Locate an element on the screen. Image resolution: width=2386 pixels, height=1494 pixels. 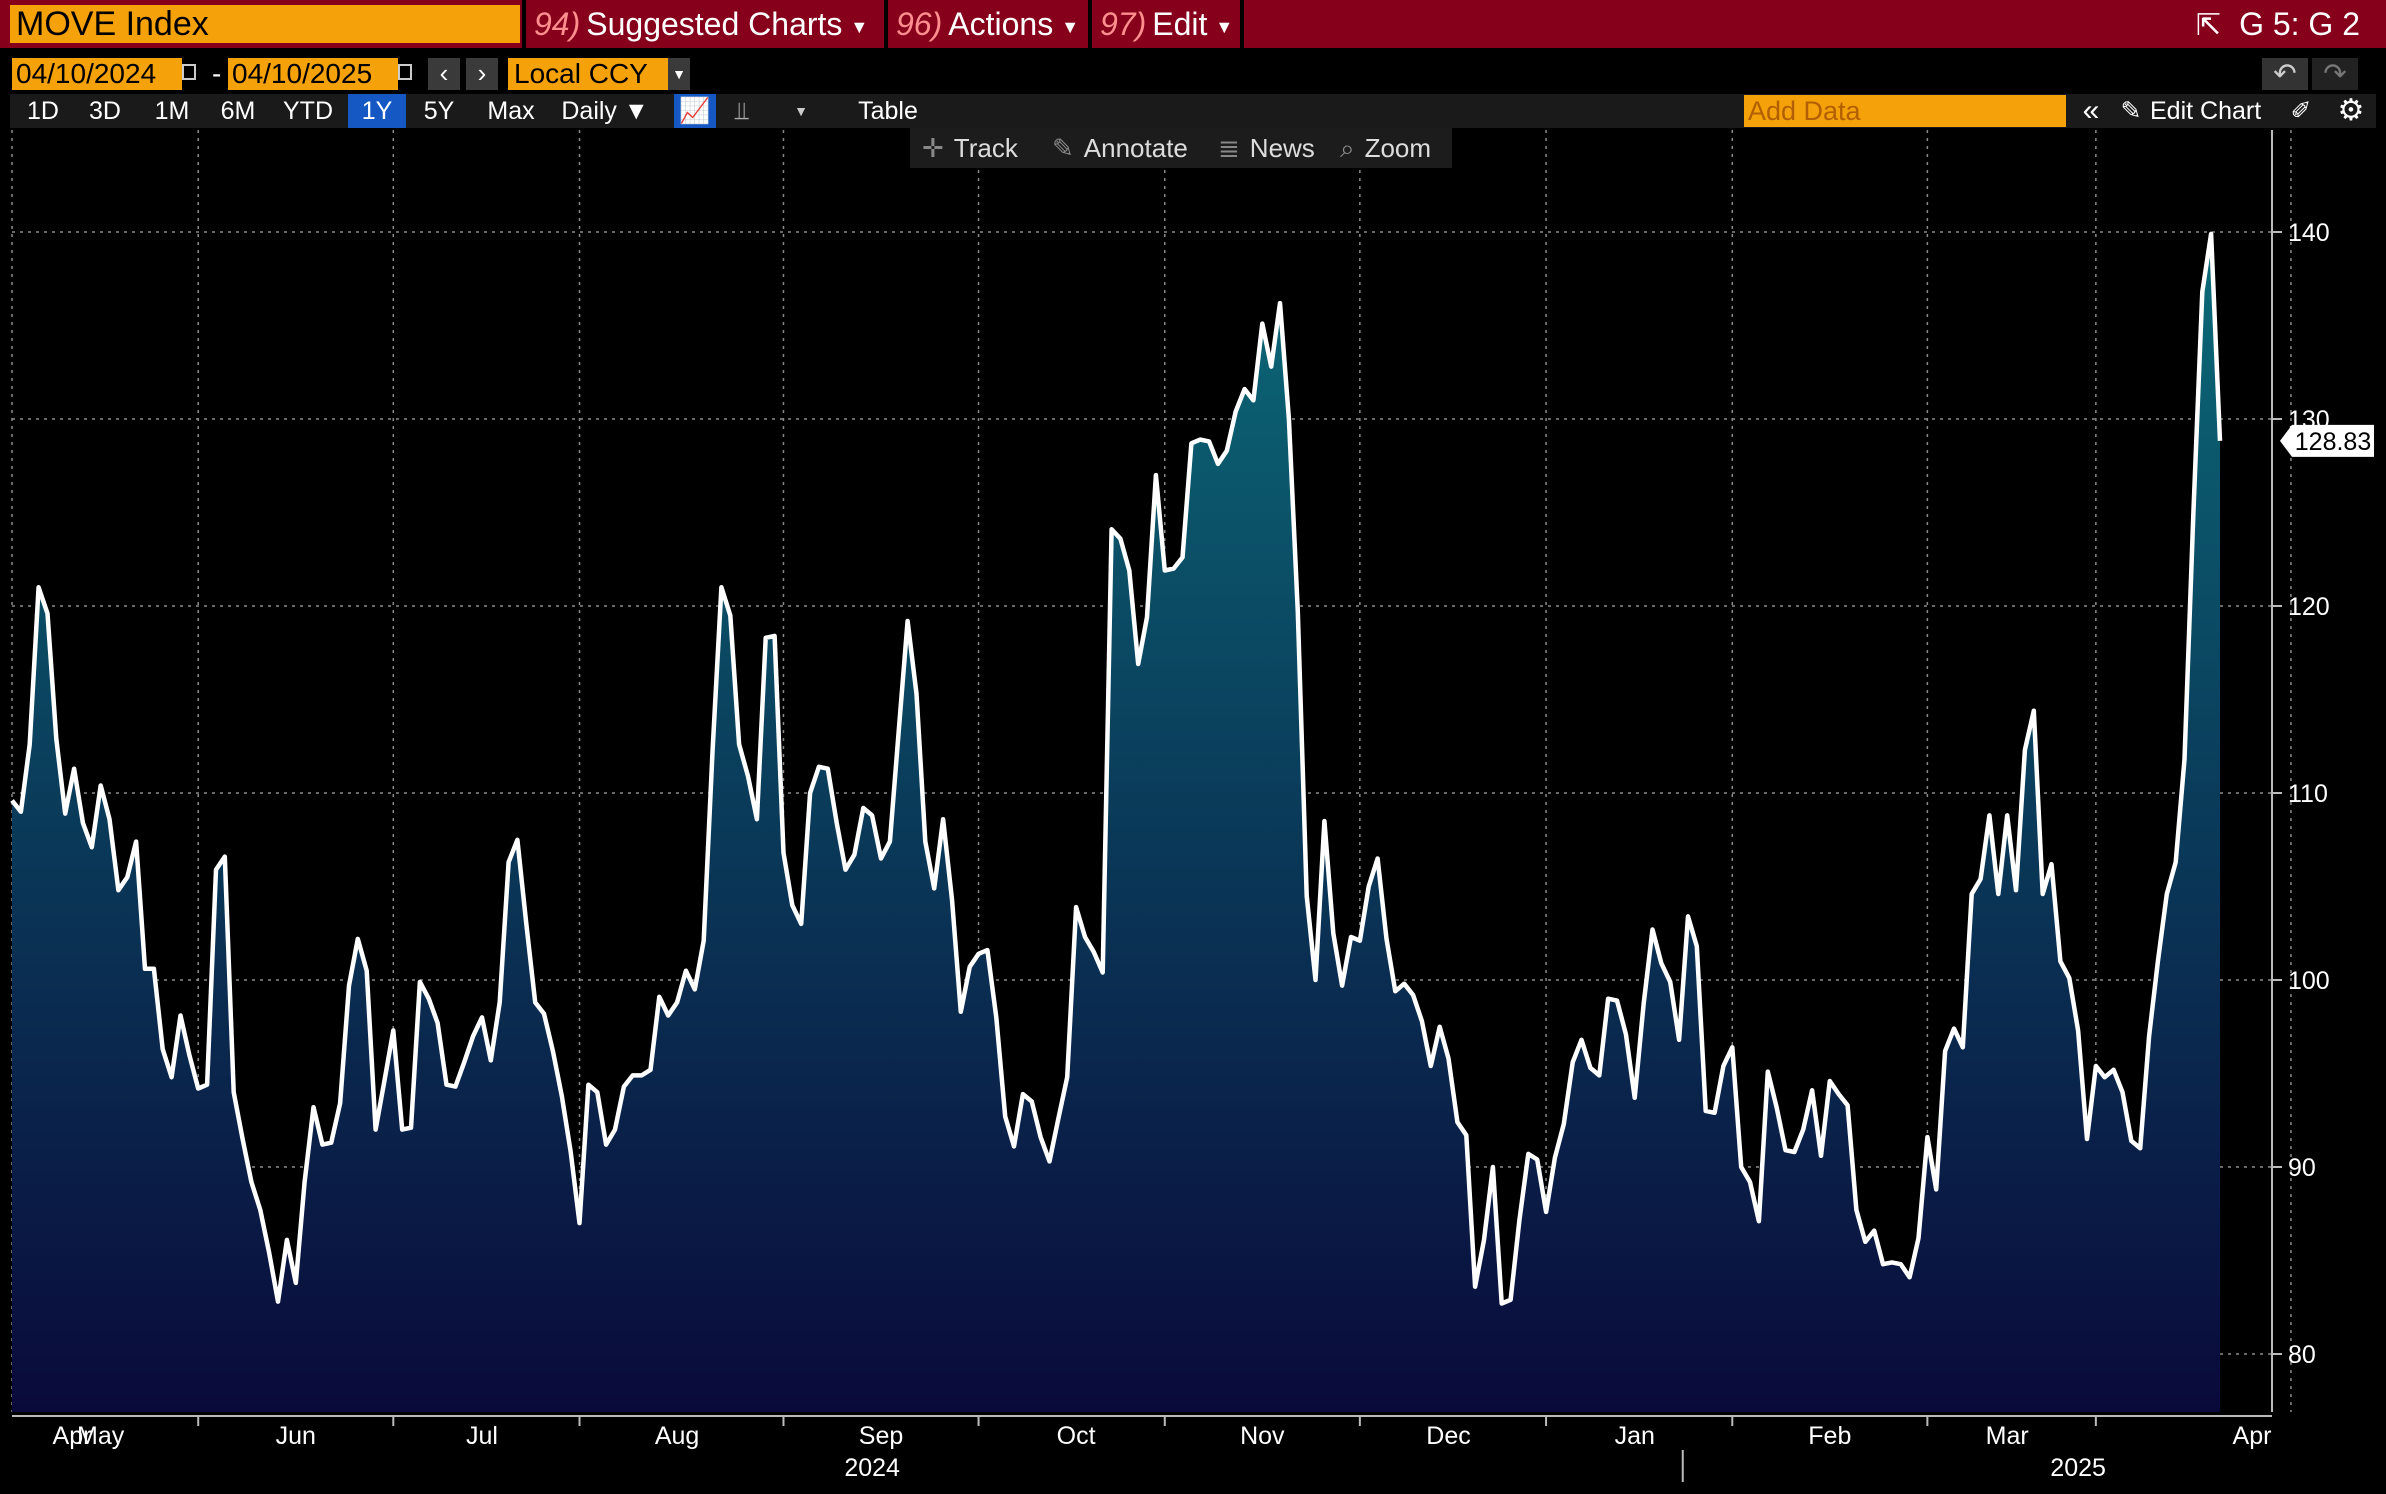
menu-actions: 96) Actions ▼ is located at coordinates (987, 24).